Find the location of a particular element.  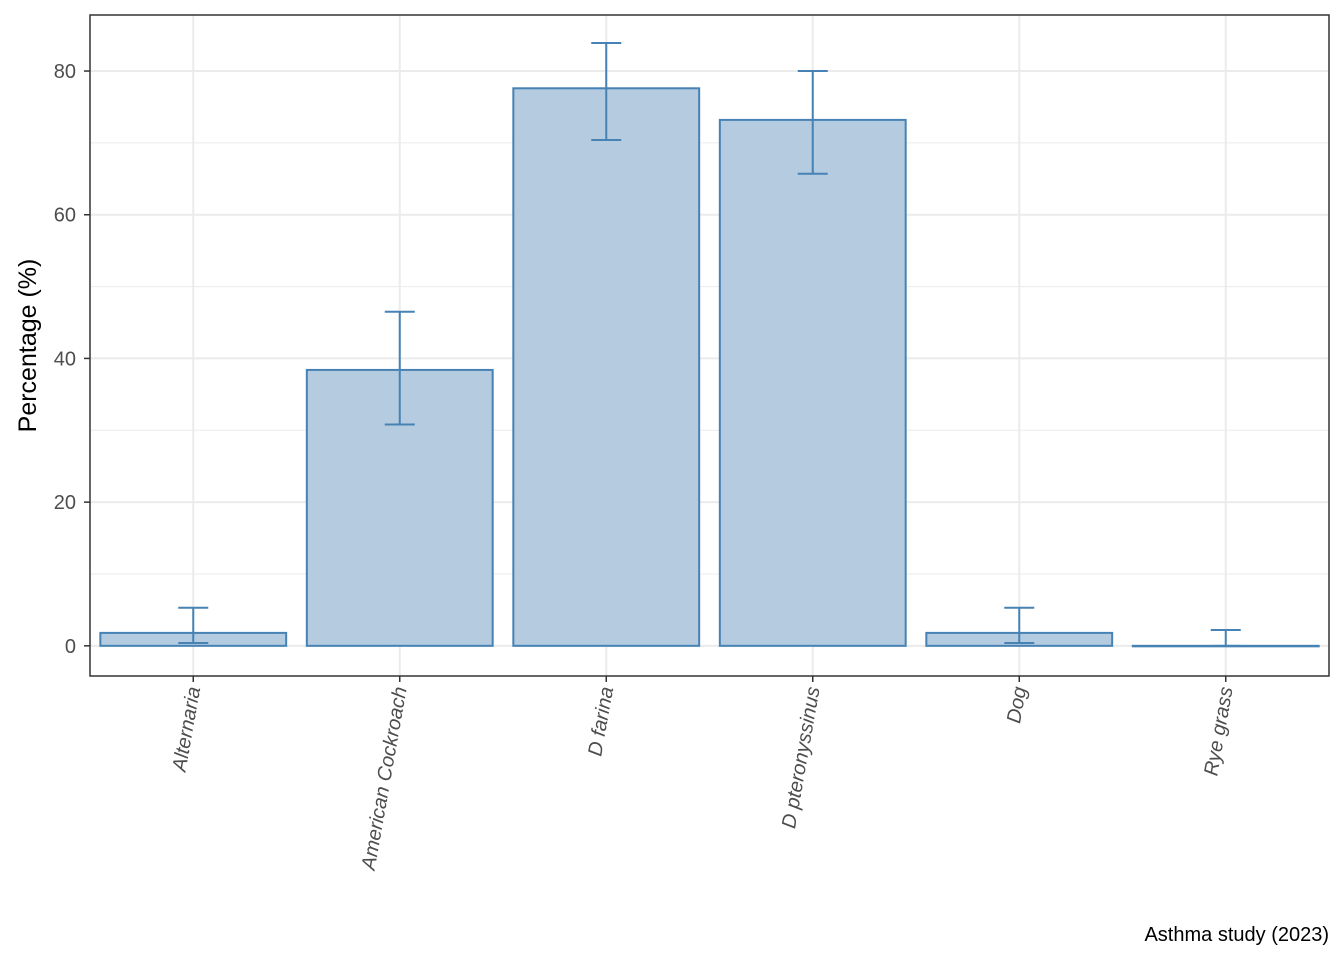

y-axis-ticks: 0 20 40 60 80 is located at coordinates (72, 359).